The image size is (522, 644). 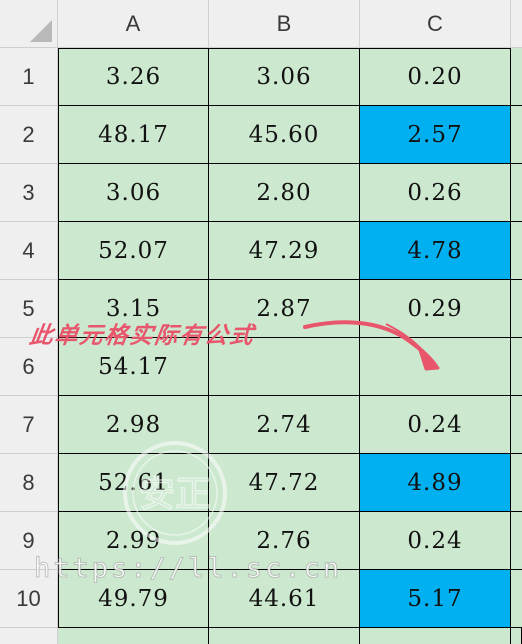 I want to click on select-all-corner, so click(x=29, y=24).